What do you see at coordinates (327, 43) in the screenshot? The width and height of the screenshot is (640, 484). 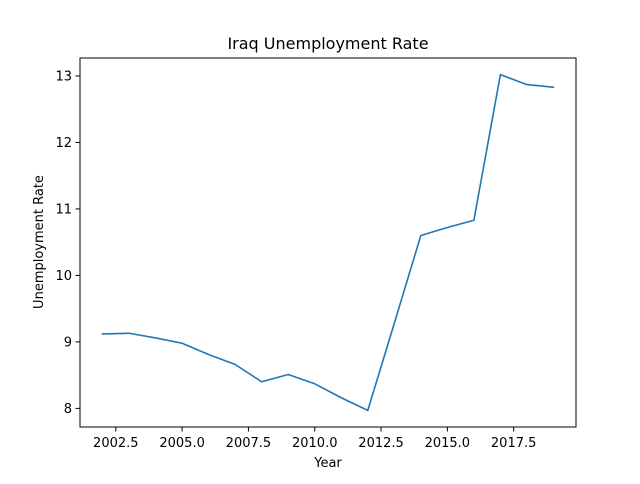 I see `chart-title: Iraq Unemployment Rate` at bounding box center [327, 43].